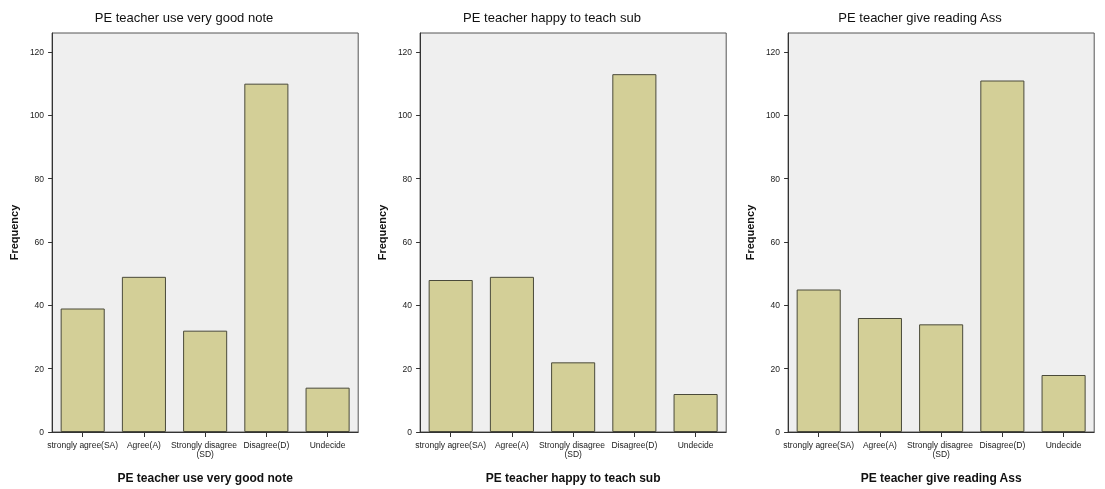 This screenshot has height=489, width=1105. I want to click on chart-title: PE teacher happy to teach sub, so click(552, 17).